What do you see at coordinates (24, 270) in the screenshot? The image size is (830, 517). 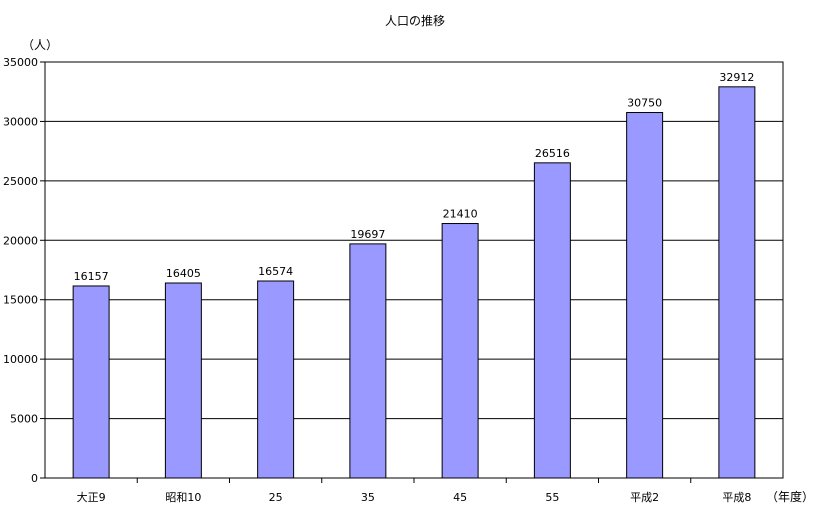 I see `y-axis-ticks: 0 5000 10000 15000 20000 25000 30000 35000` at bounding box center [24, 270].